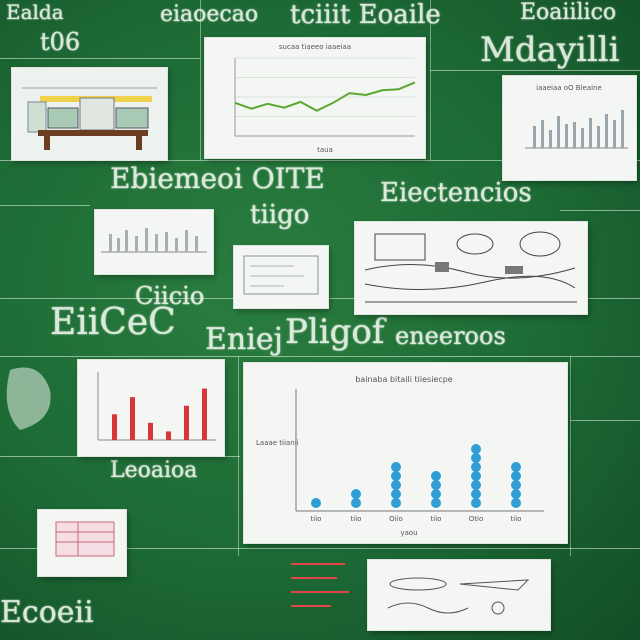 The width and height of the screenshot is (640, 640). I want to click on lab-photo-card, so click(89, 114).